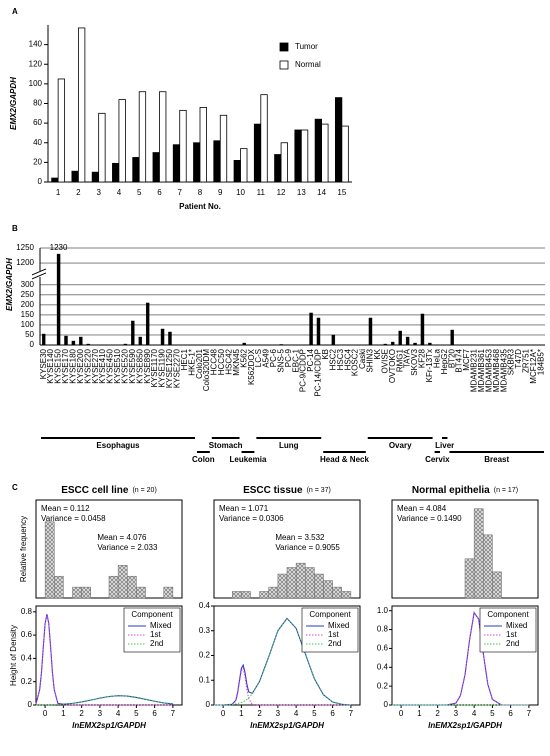  What do you see at coordinates (481, 370) in the screenshot?
I see `x-tick-label: MDAMB361` at bounding box center [481, 370].